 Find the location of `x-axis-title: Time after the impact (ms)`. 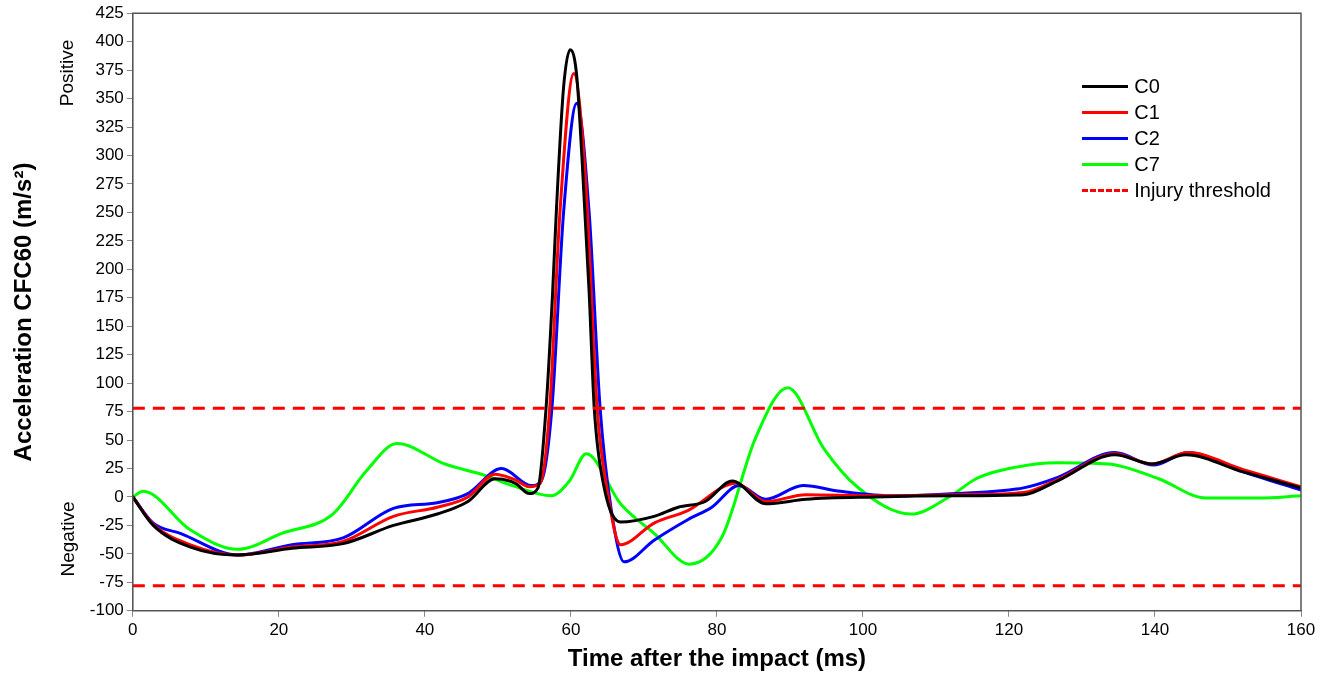

x-axis-title: Time after the impact (ms) is located at coordinates (717, 658).